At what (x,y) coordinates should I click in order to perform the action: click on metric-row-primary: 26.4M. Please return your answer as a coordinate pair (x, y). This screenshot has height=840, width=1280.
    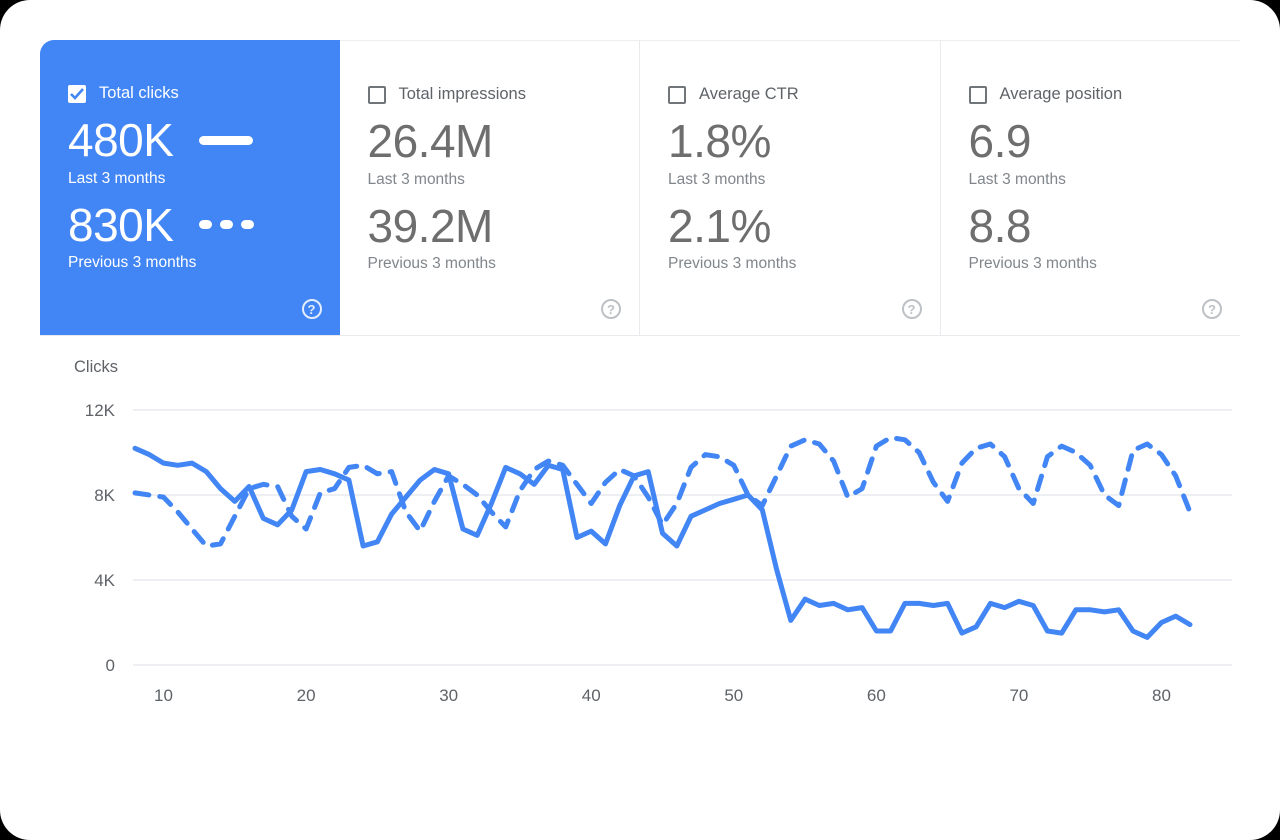
    Looking at the image, I should click on (490, 141).